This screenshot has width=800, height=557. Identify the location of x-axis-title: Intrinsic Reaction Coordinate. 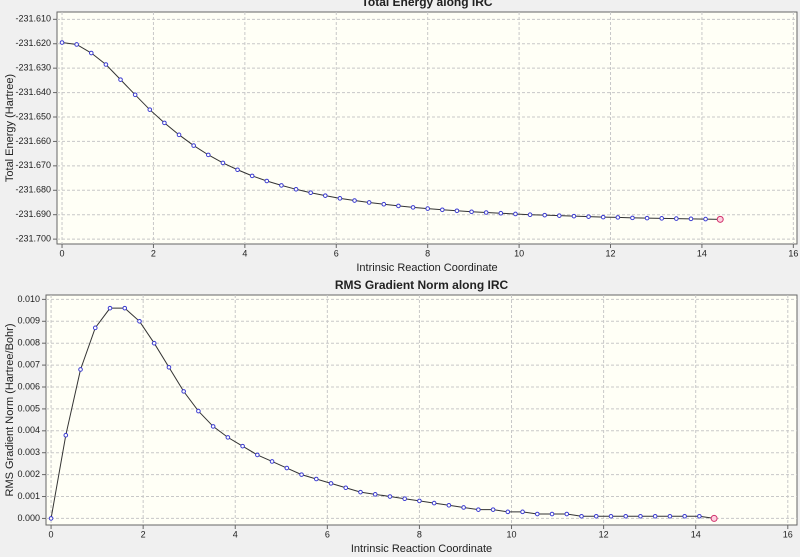
(421, 549).